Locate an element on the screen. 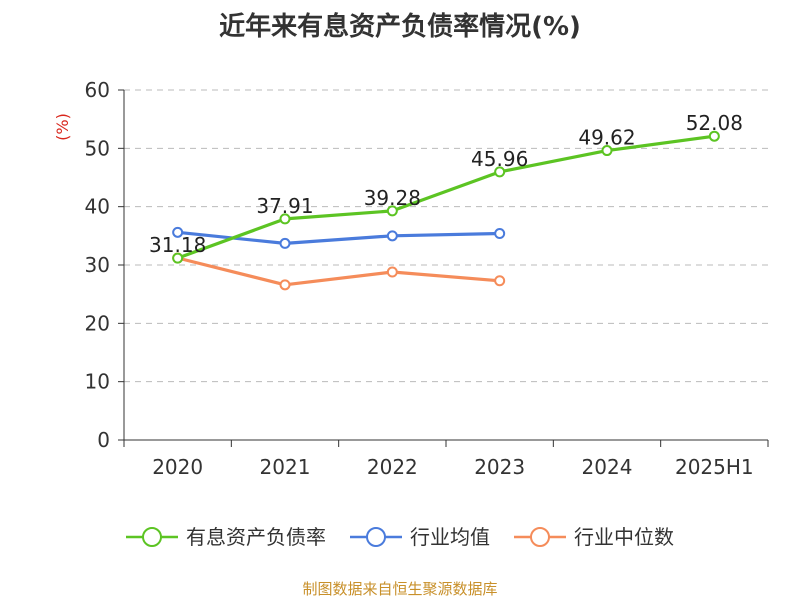 This screenshot has width=800, height=600. x-tick-label: 2021 is located at coordinates (285, 467).